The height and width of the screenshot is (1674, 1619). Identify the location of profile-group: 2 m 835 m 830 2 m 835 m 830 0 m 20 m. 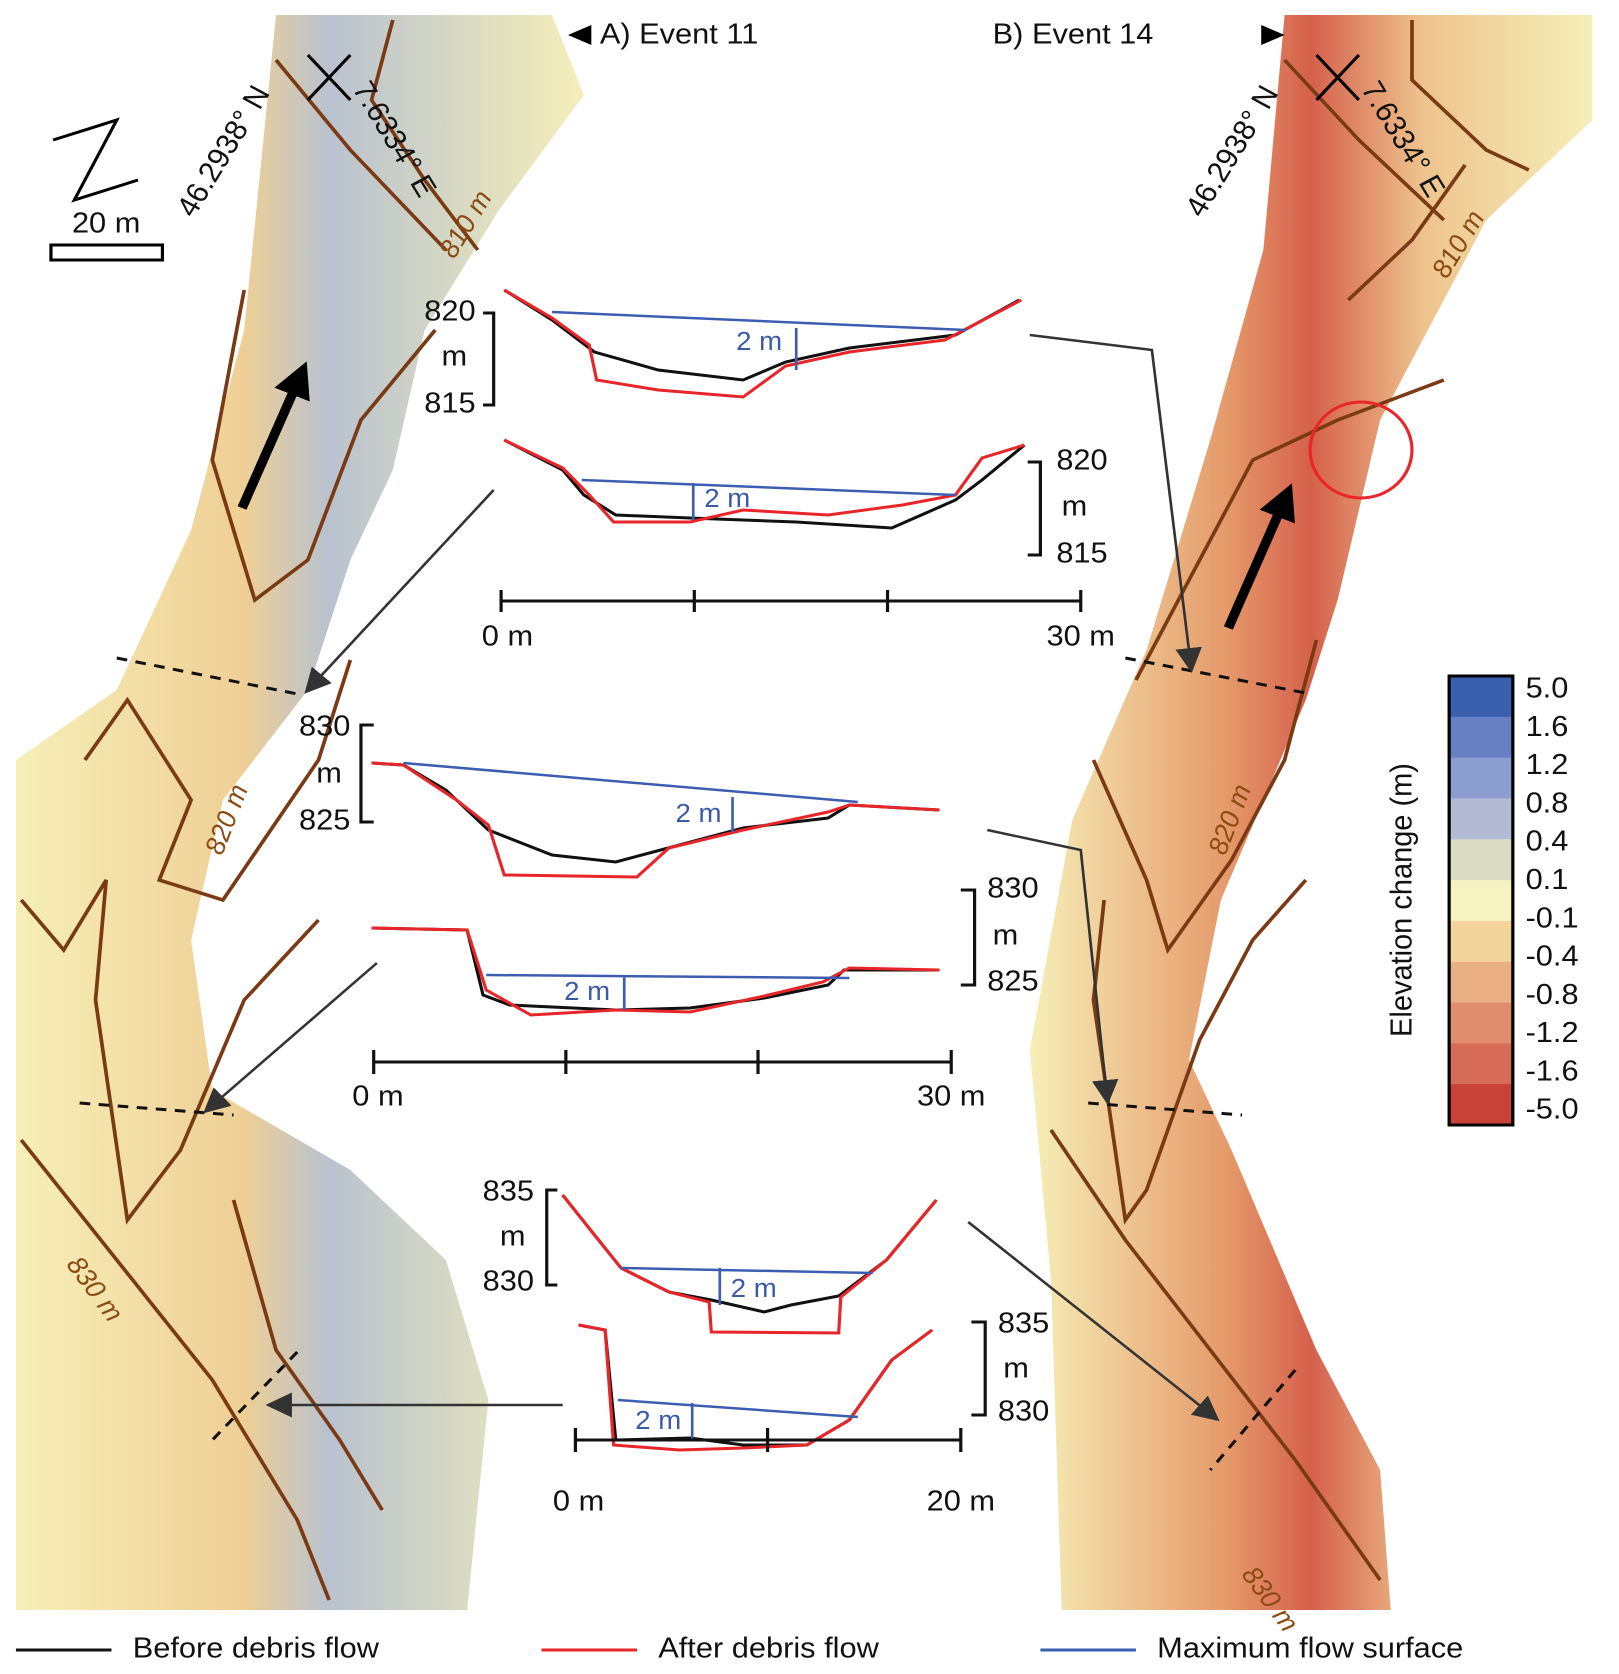
(766, 1346).